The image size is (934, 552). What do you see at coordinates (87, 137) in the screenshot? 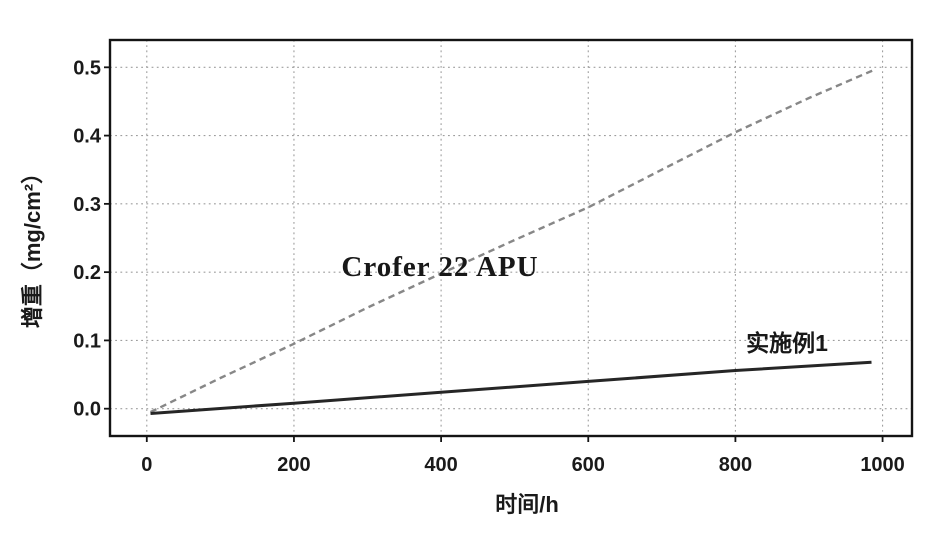
I see `y-tick-label-0.4: 0.4` at bounding box center [87, 137].